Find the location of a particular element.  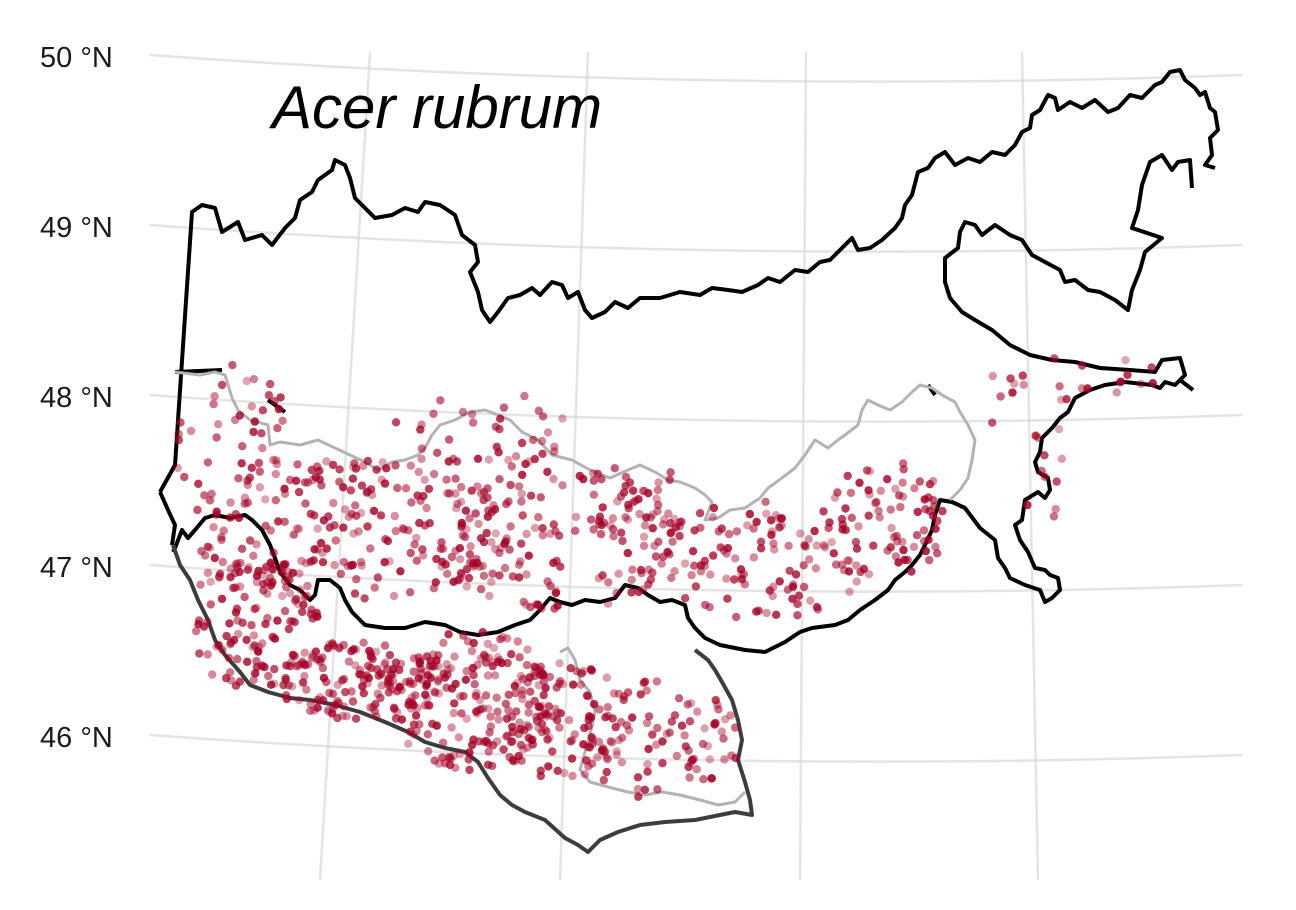

lat-label-47: 47 °N is located at coordinates (76, 568).